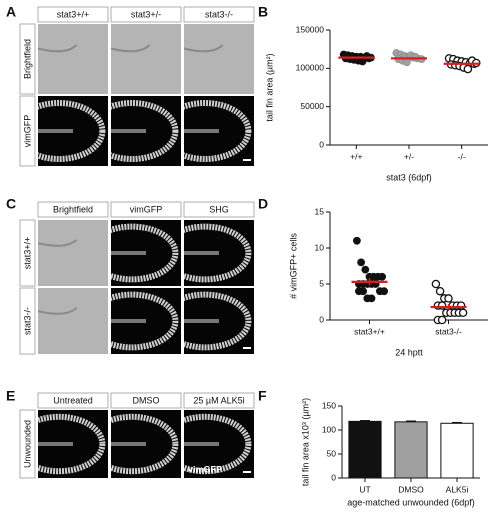 The image size is (500, 515). What do you see at coordinates (409, 156) in the screenshot?
I see `x-tick-label: +/-` at bounding box center [409, 156].